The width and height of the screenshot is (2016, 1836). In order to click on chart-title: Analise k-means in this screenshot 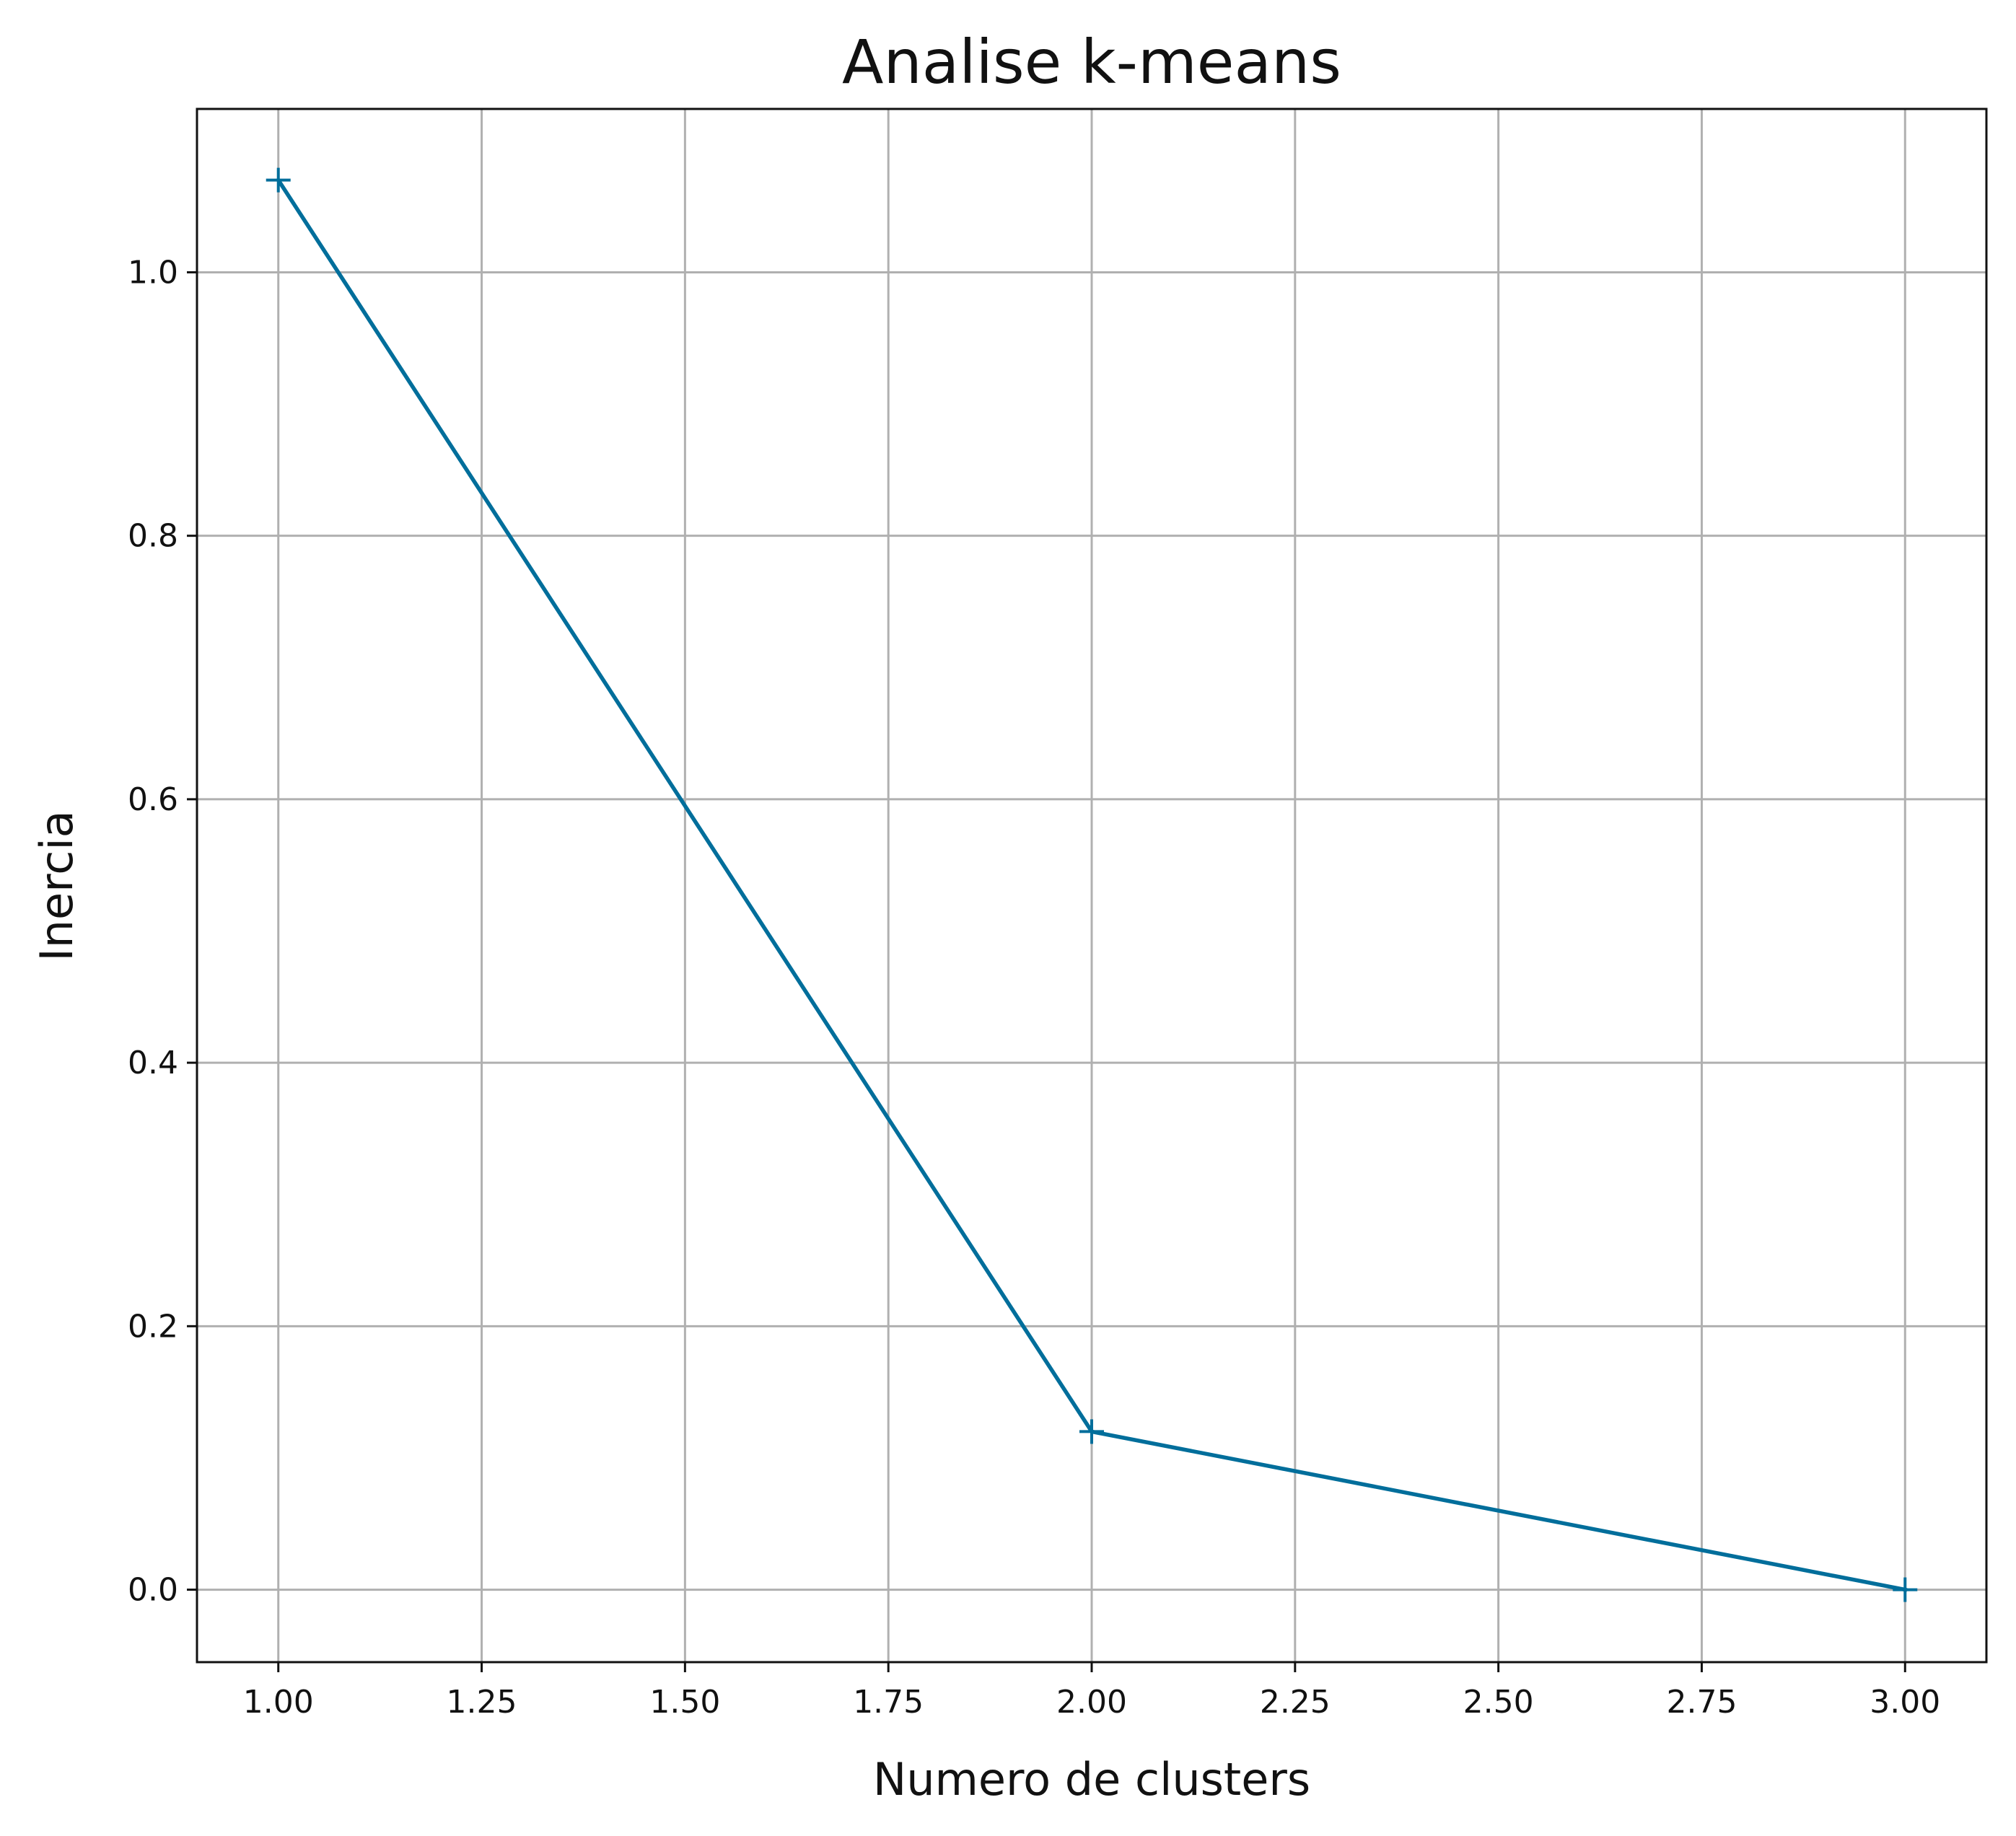, I will do `click(1091, 62)`.